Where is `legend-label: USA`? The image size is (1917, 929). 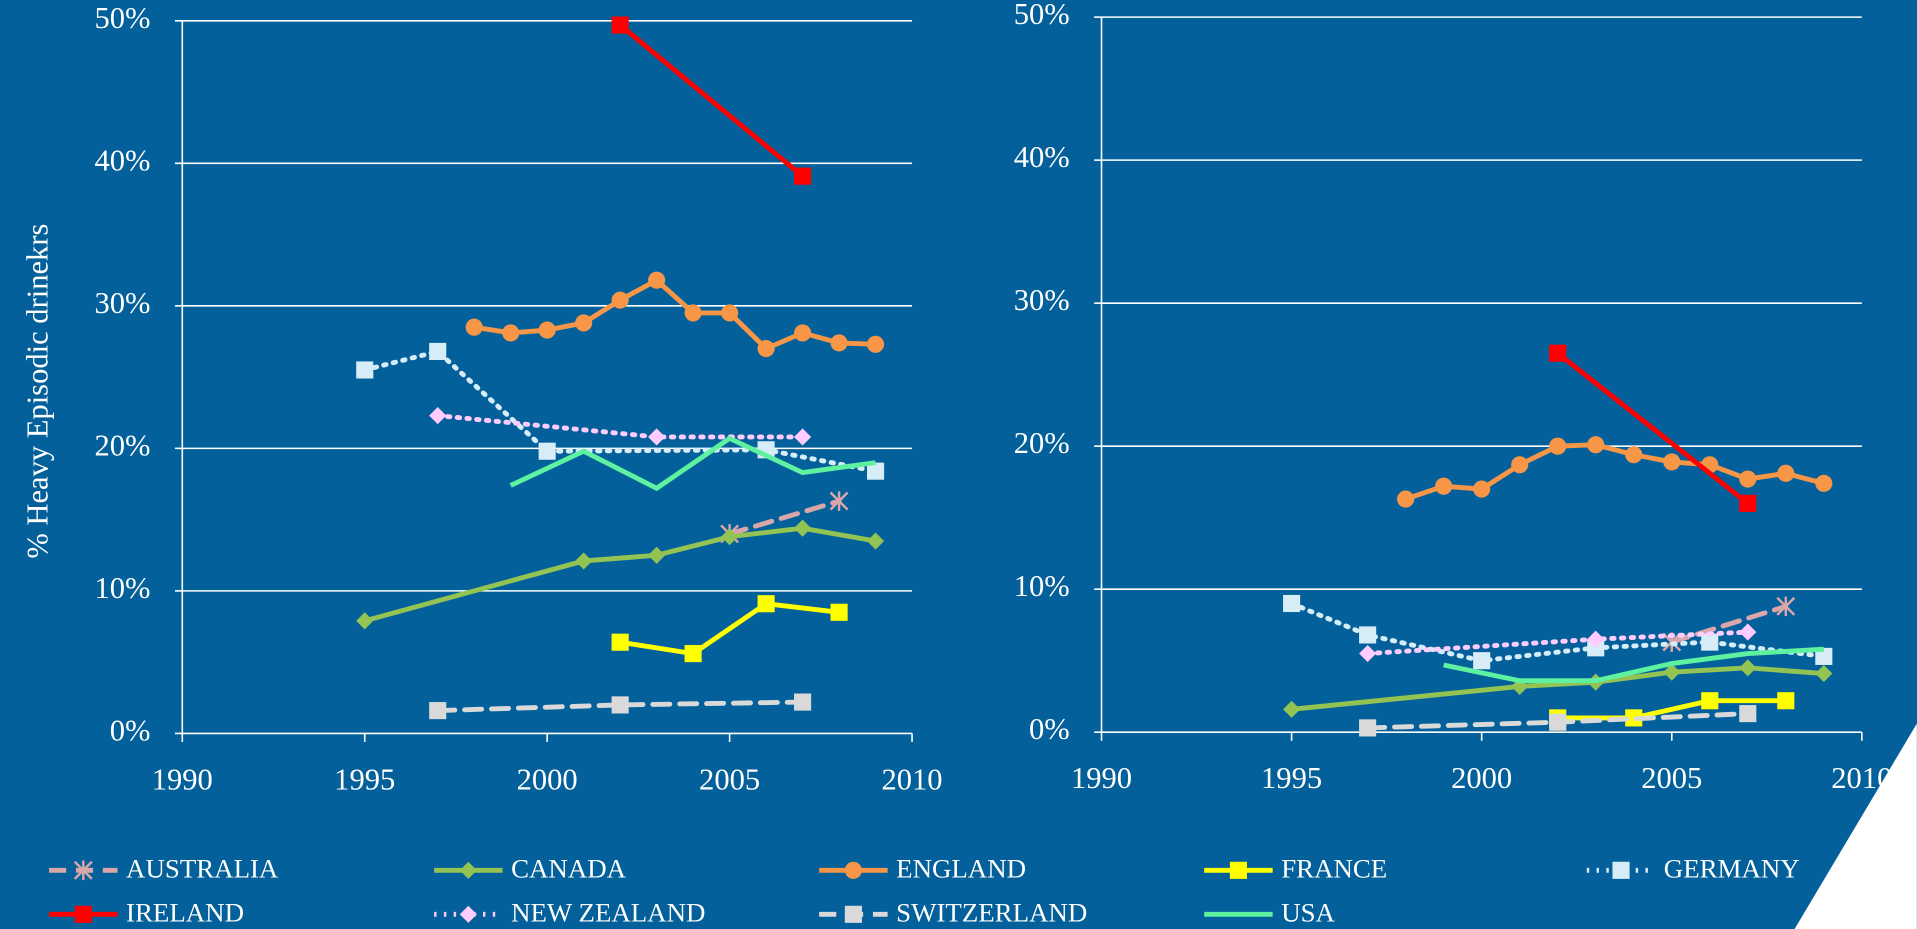
legend-label: USA is located at coordinates (1308, 913).